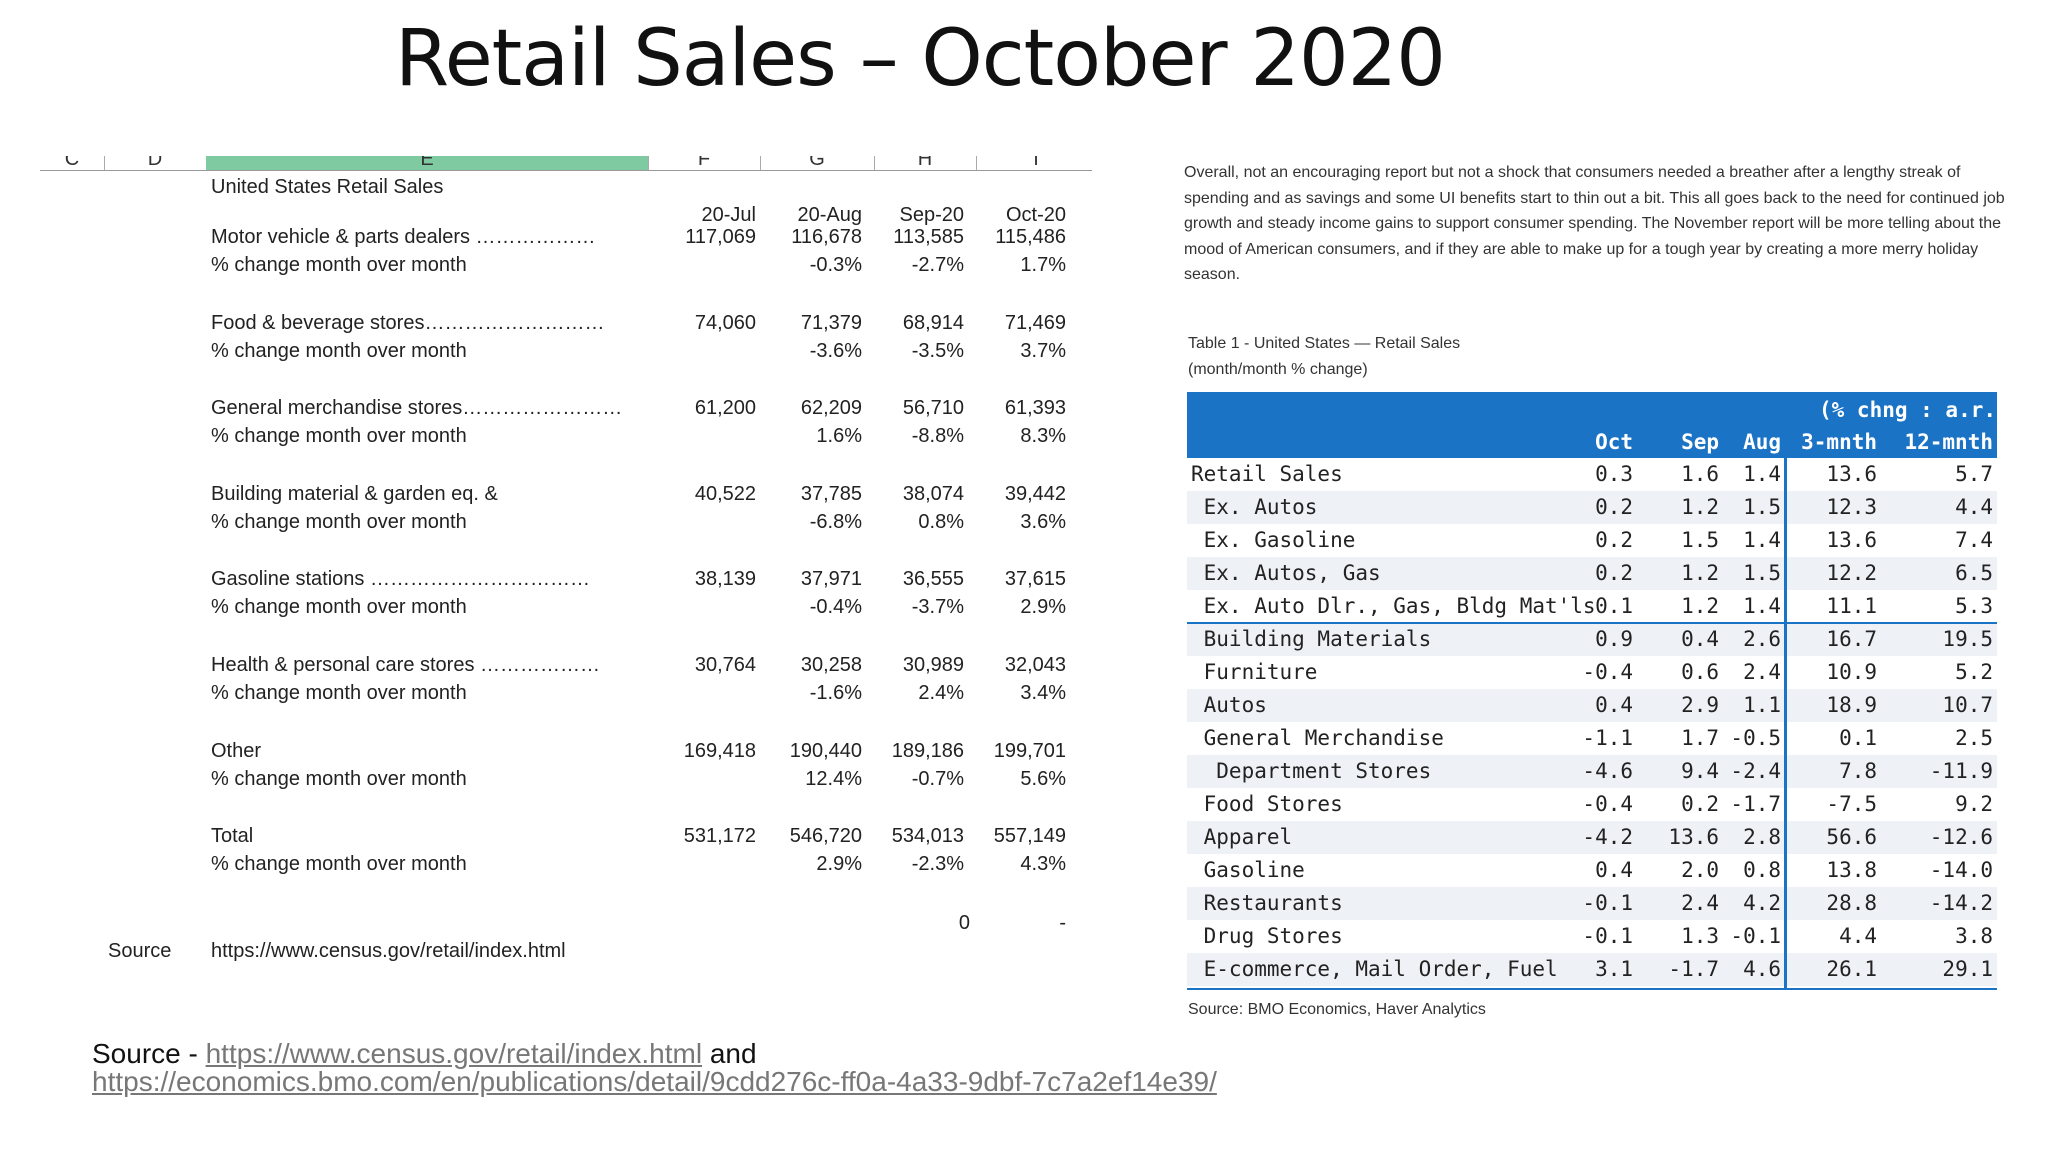 The width and height of the screenshot is (2048, 1152). Describe the element at coordinates (831, 408) in the screenshot. I see `sales-value: 62,209` at that location.